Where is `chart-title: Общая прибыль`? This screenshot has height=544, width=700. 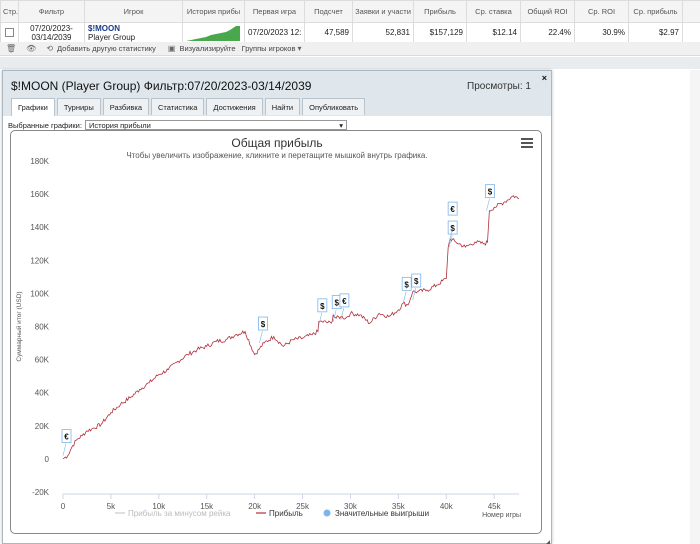
chart-title: Общая прибыль is located at coordinates (277, 143).